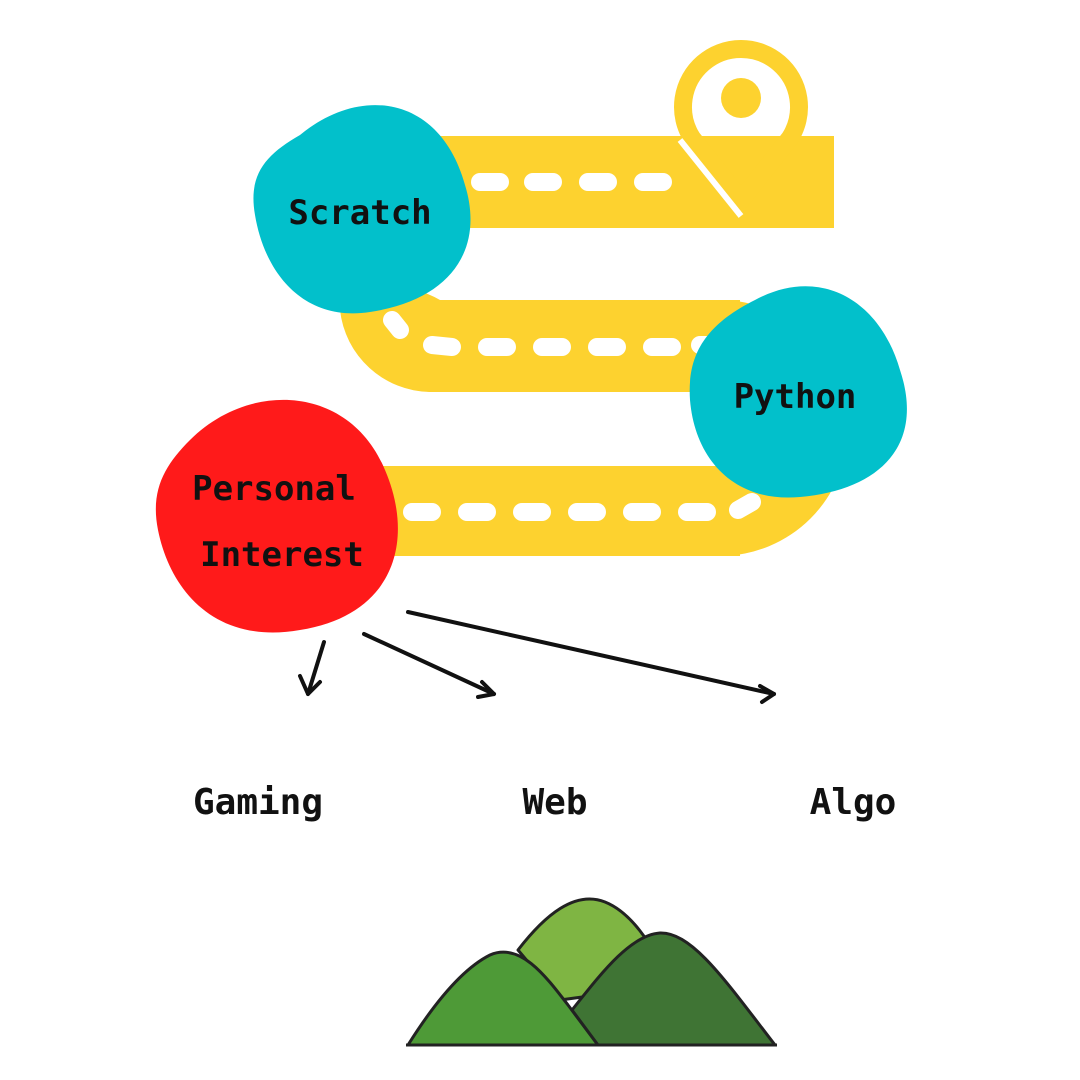  Describe the element at coordinates (258, 802) in the screenshot. I see `destination-gaming: Gaming` at that location.